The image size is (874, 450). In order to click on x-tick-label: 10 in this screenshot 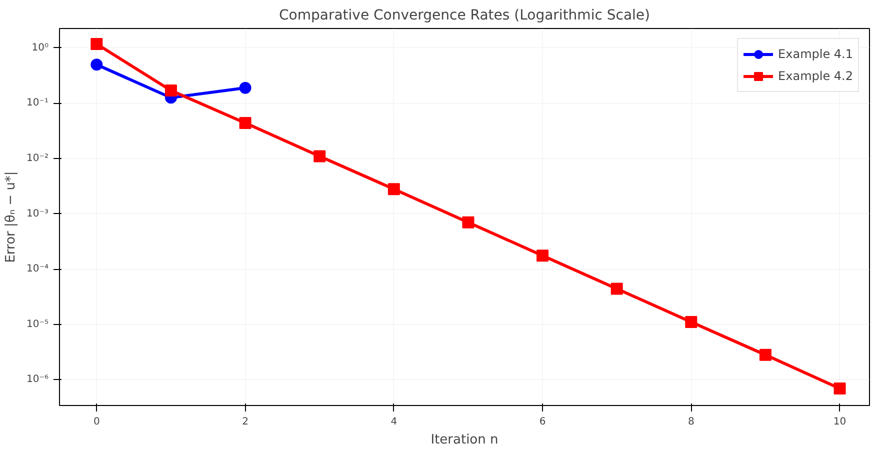, I will do `click(839, 422)`.